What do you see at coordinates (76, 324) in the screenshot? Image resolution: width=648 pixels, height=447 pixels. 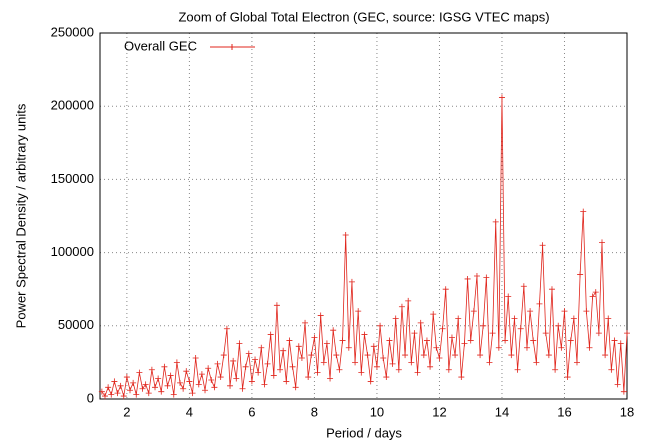 I see `y-tick-label: 50000` at bounding box center [76, 324].